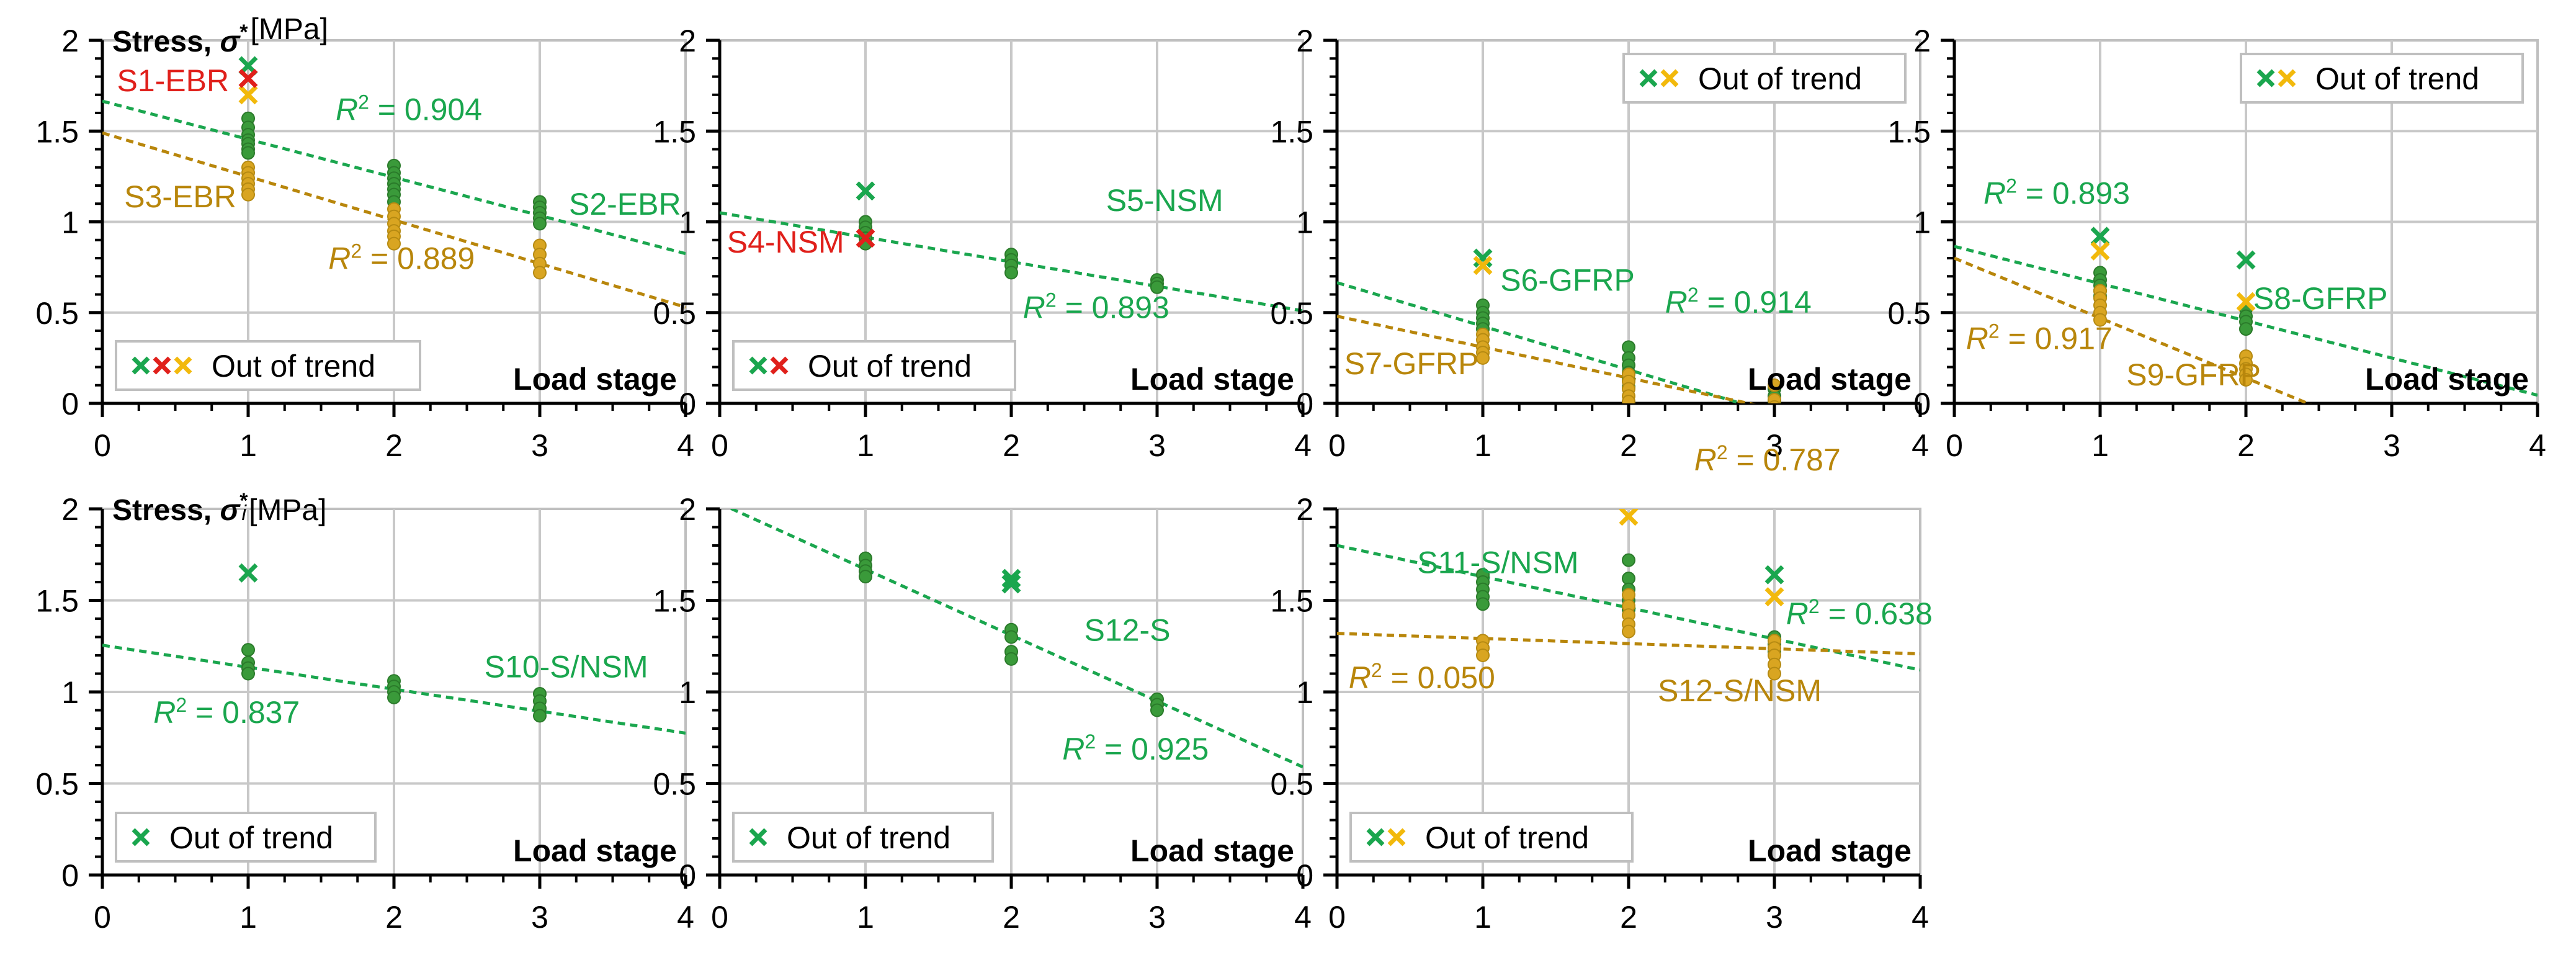 This screenshot has width=2576, height=965. What do you see at coordinates (1859, 613) in the screenshot?
I see `r-squared-label: R2 = 0.638` at bounding box center [1859, 613].